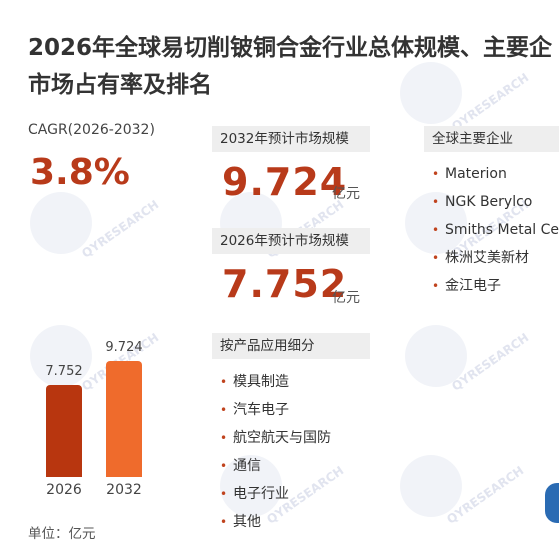 The image size is (559, 560). What do you see at coordinates (274, 494) in the screenshot?
I see `list-item: • 电子行业` at bounding box center [274, 494].